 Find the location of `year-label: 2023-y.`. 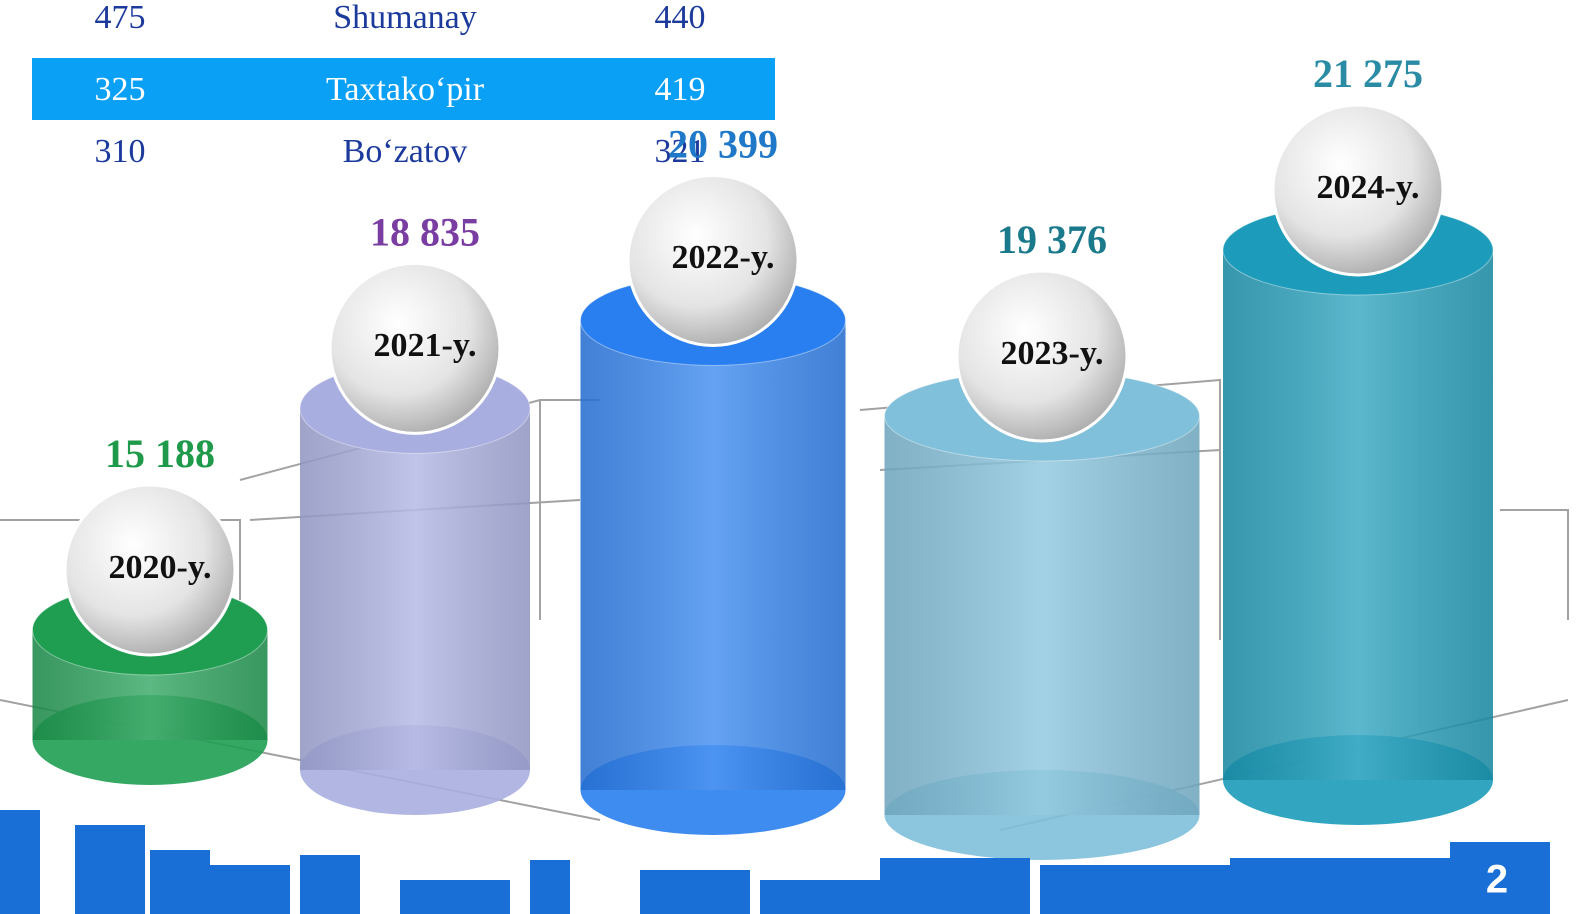

year-label: 2023-y. is located at coordinates (1052, 353).